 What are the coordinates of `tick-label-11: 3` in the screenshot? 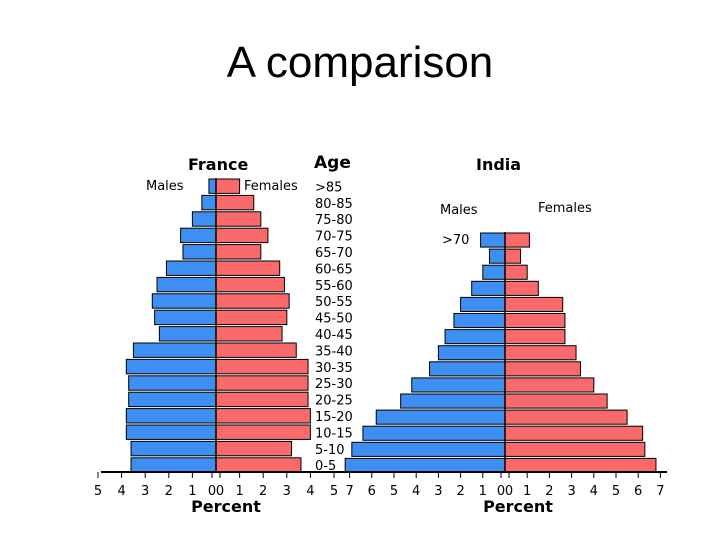 It's located at (571, 491).